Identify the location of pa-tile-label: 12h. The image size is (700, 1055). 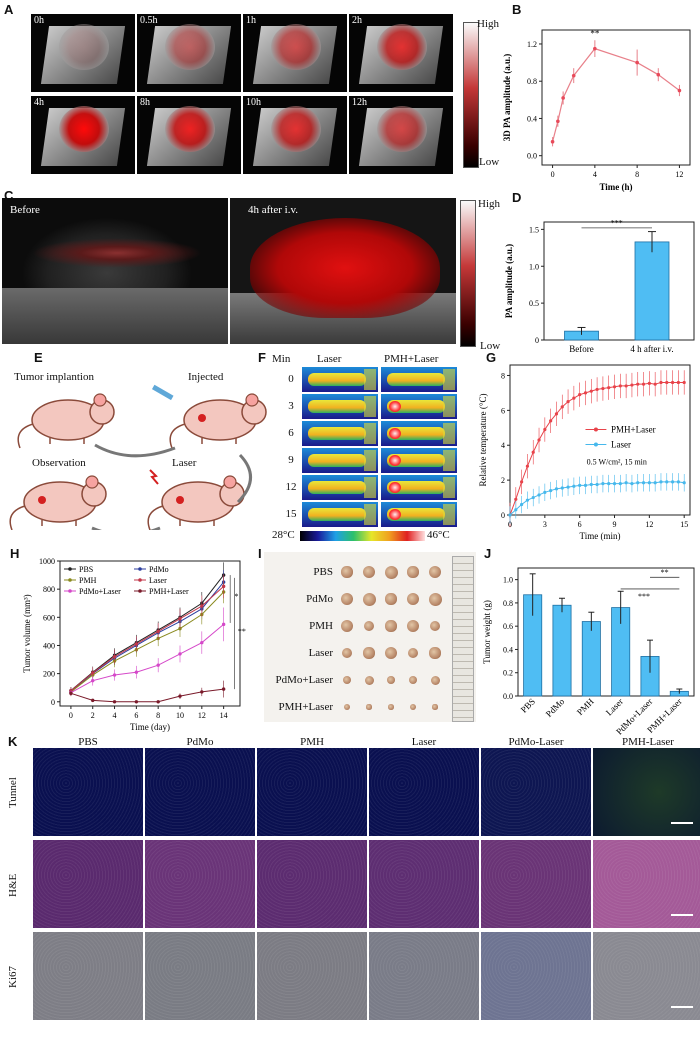
(359, 102).